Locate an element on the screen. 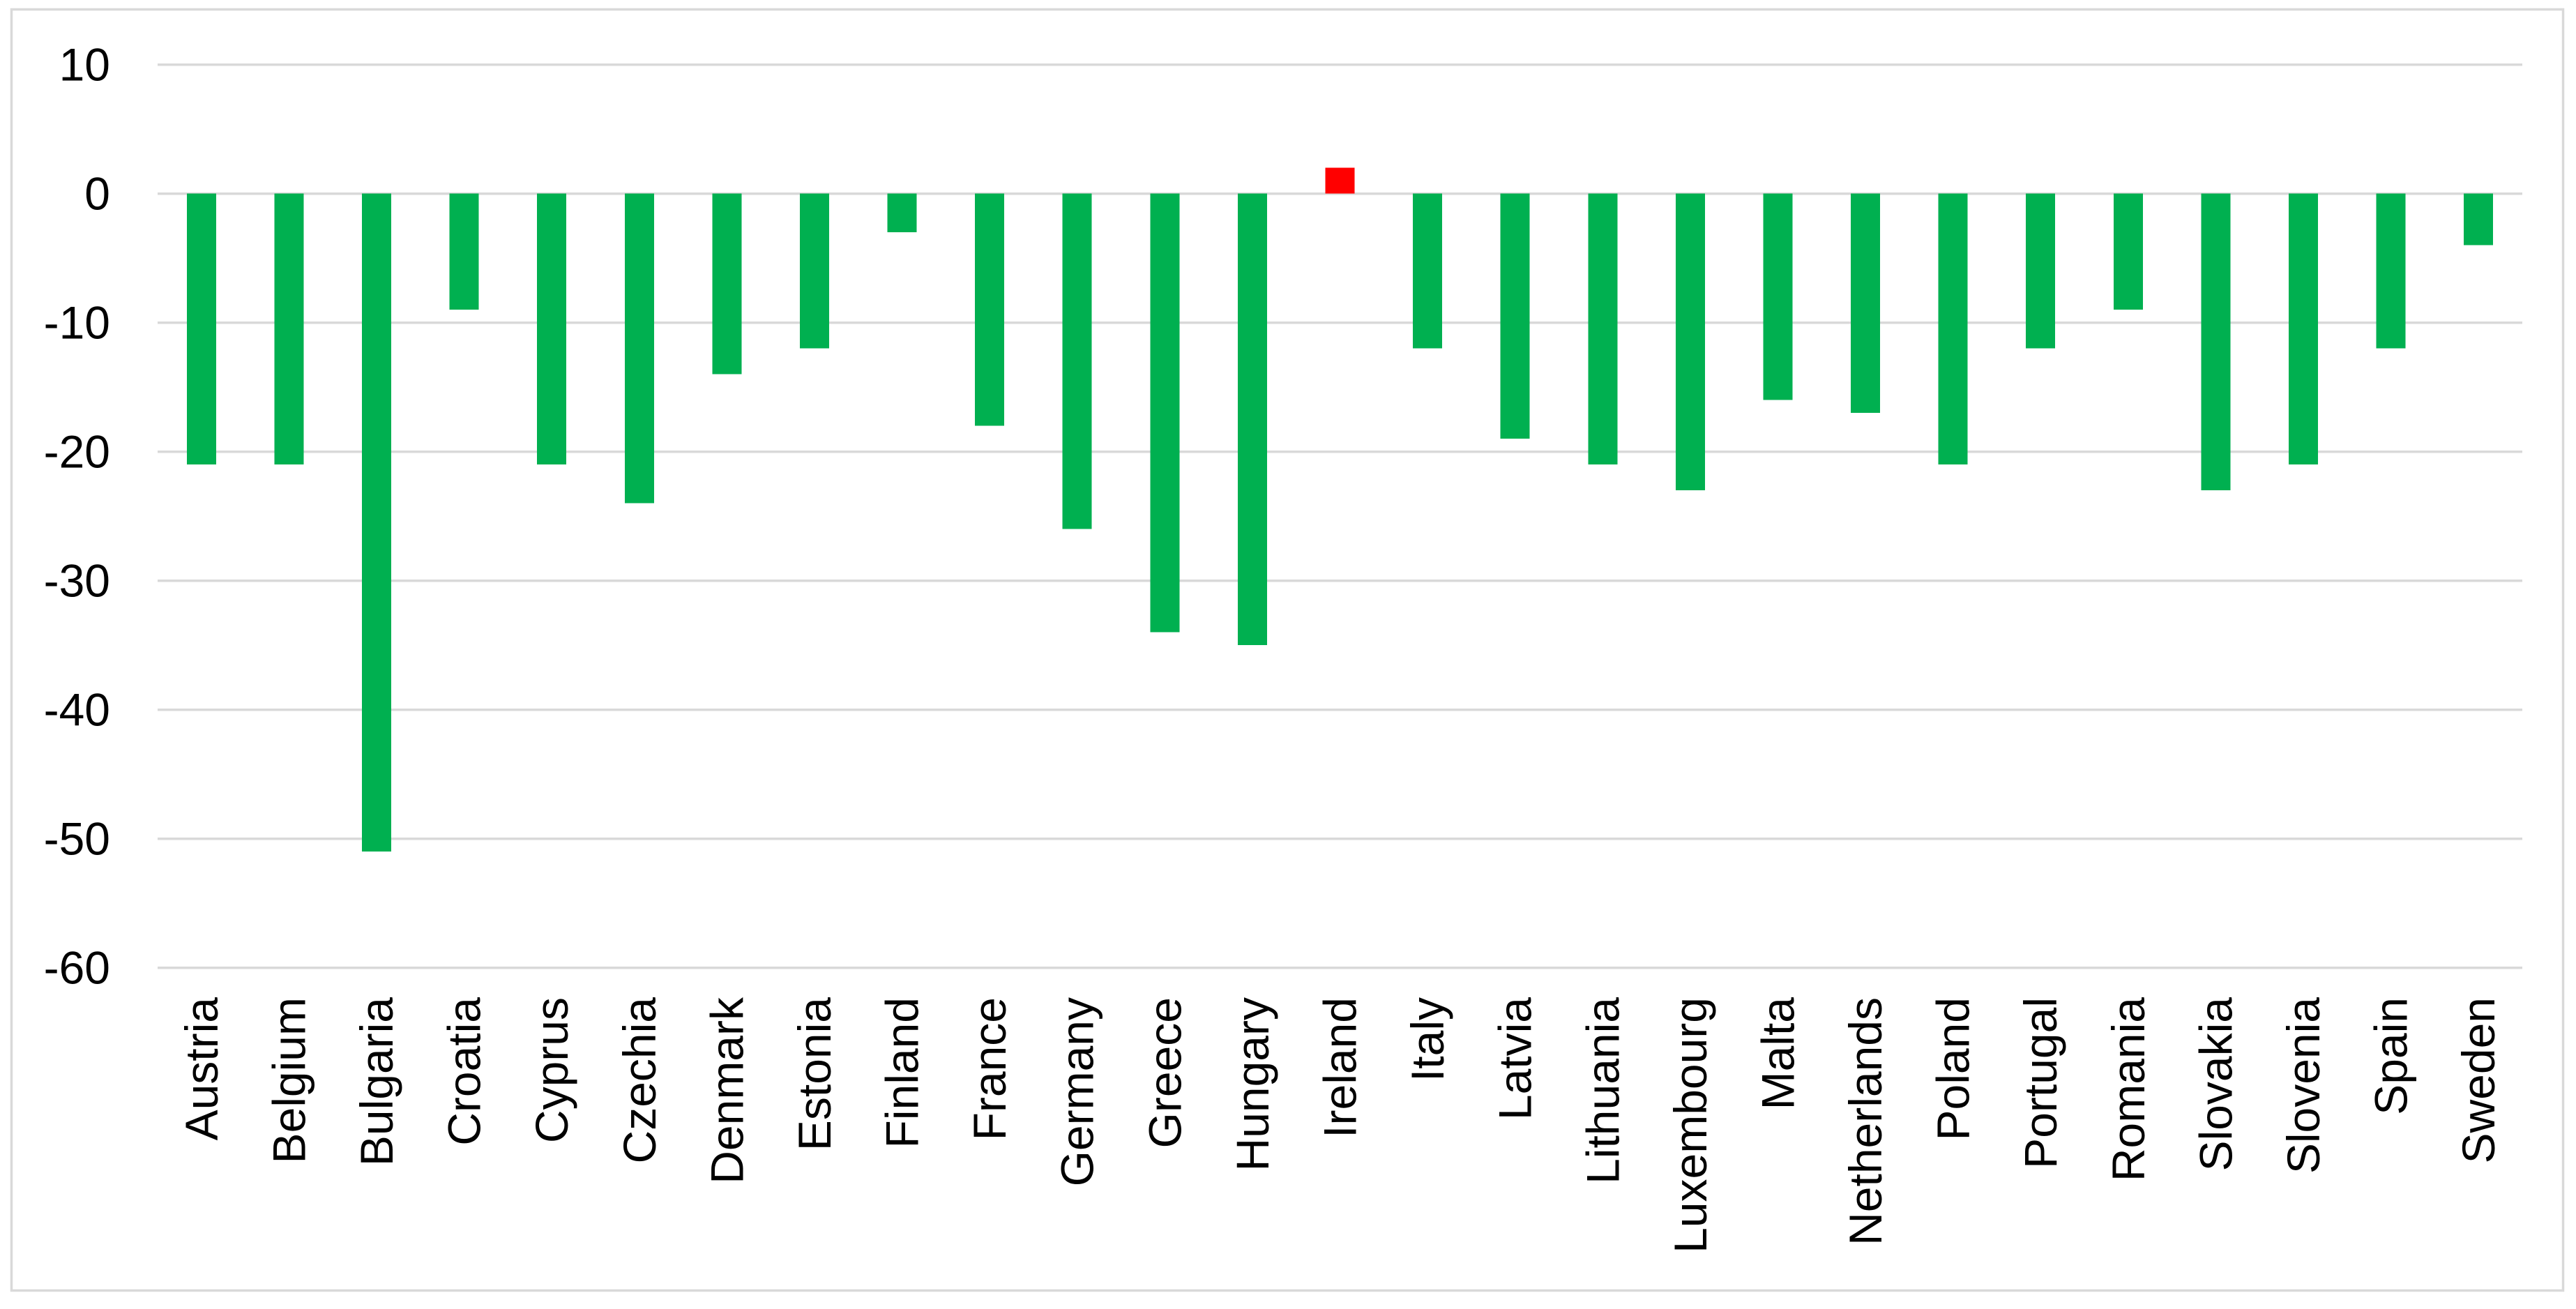  x-axis-label-germany: Germany is located at coordinates (1077, 1092).